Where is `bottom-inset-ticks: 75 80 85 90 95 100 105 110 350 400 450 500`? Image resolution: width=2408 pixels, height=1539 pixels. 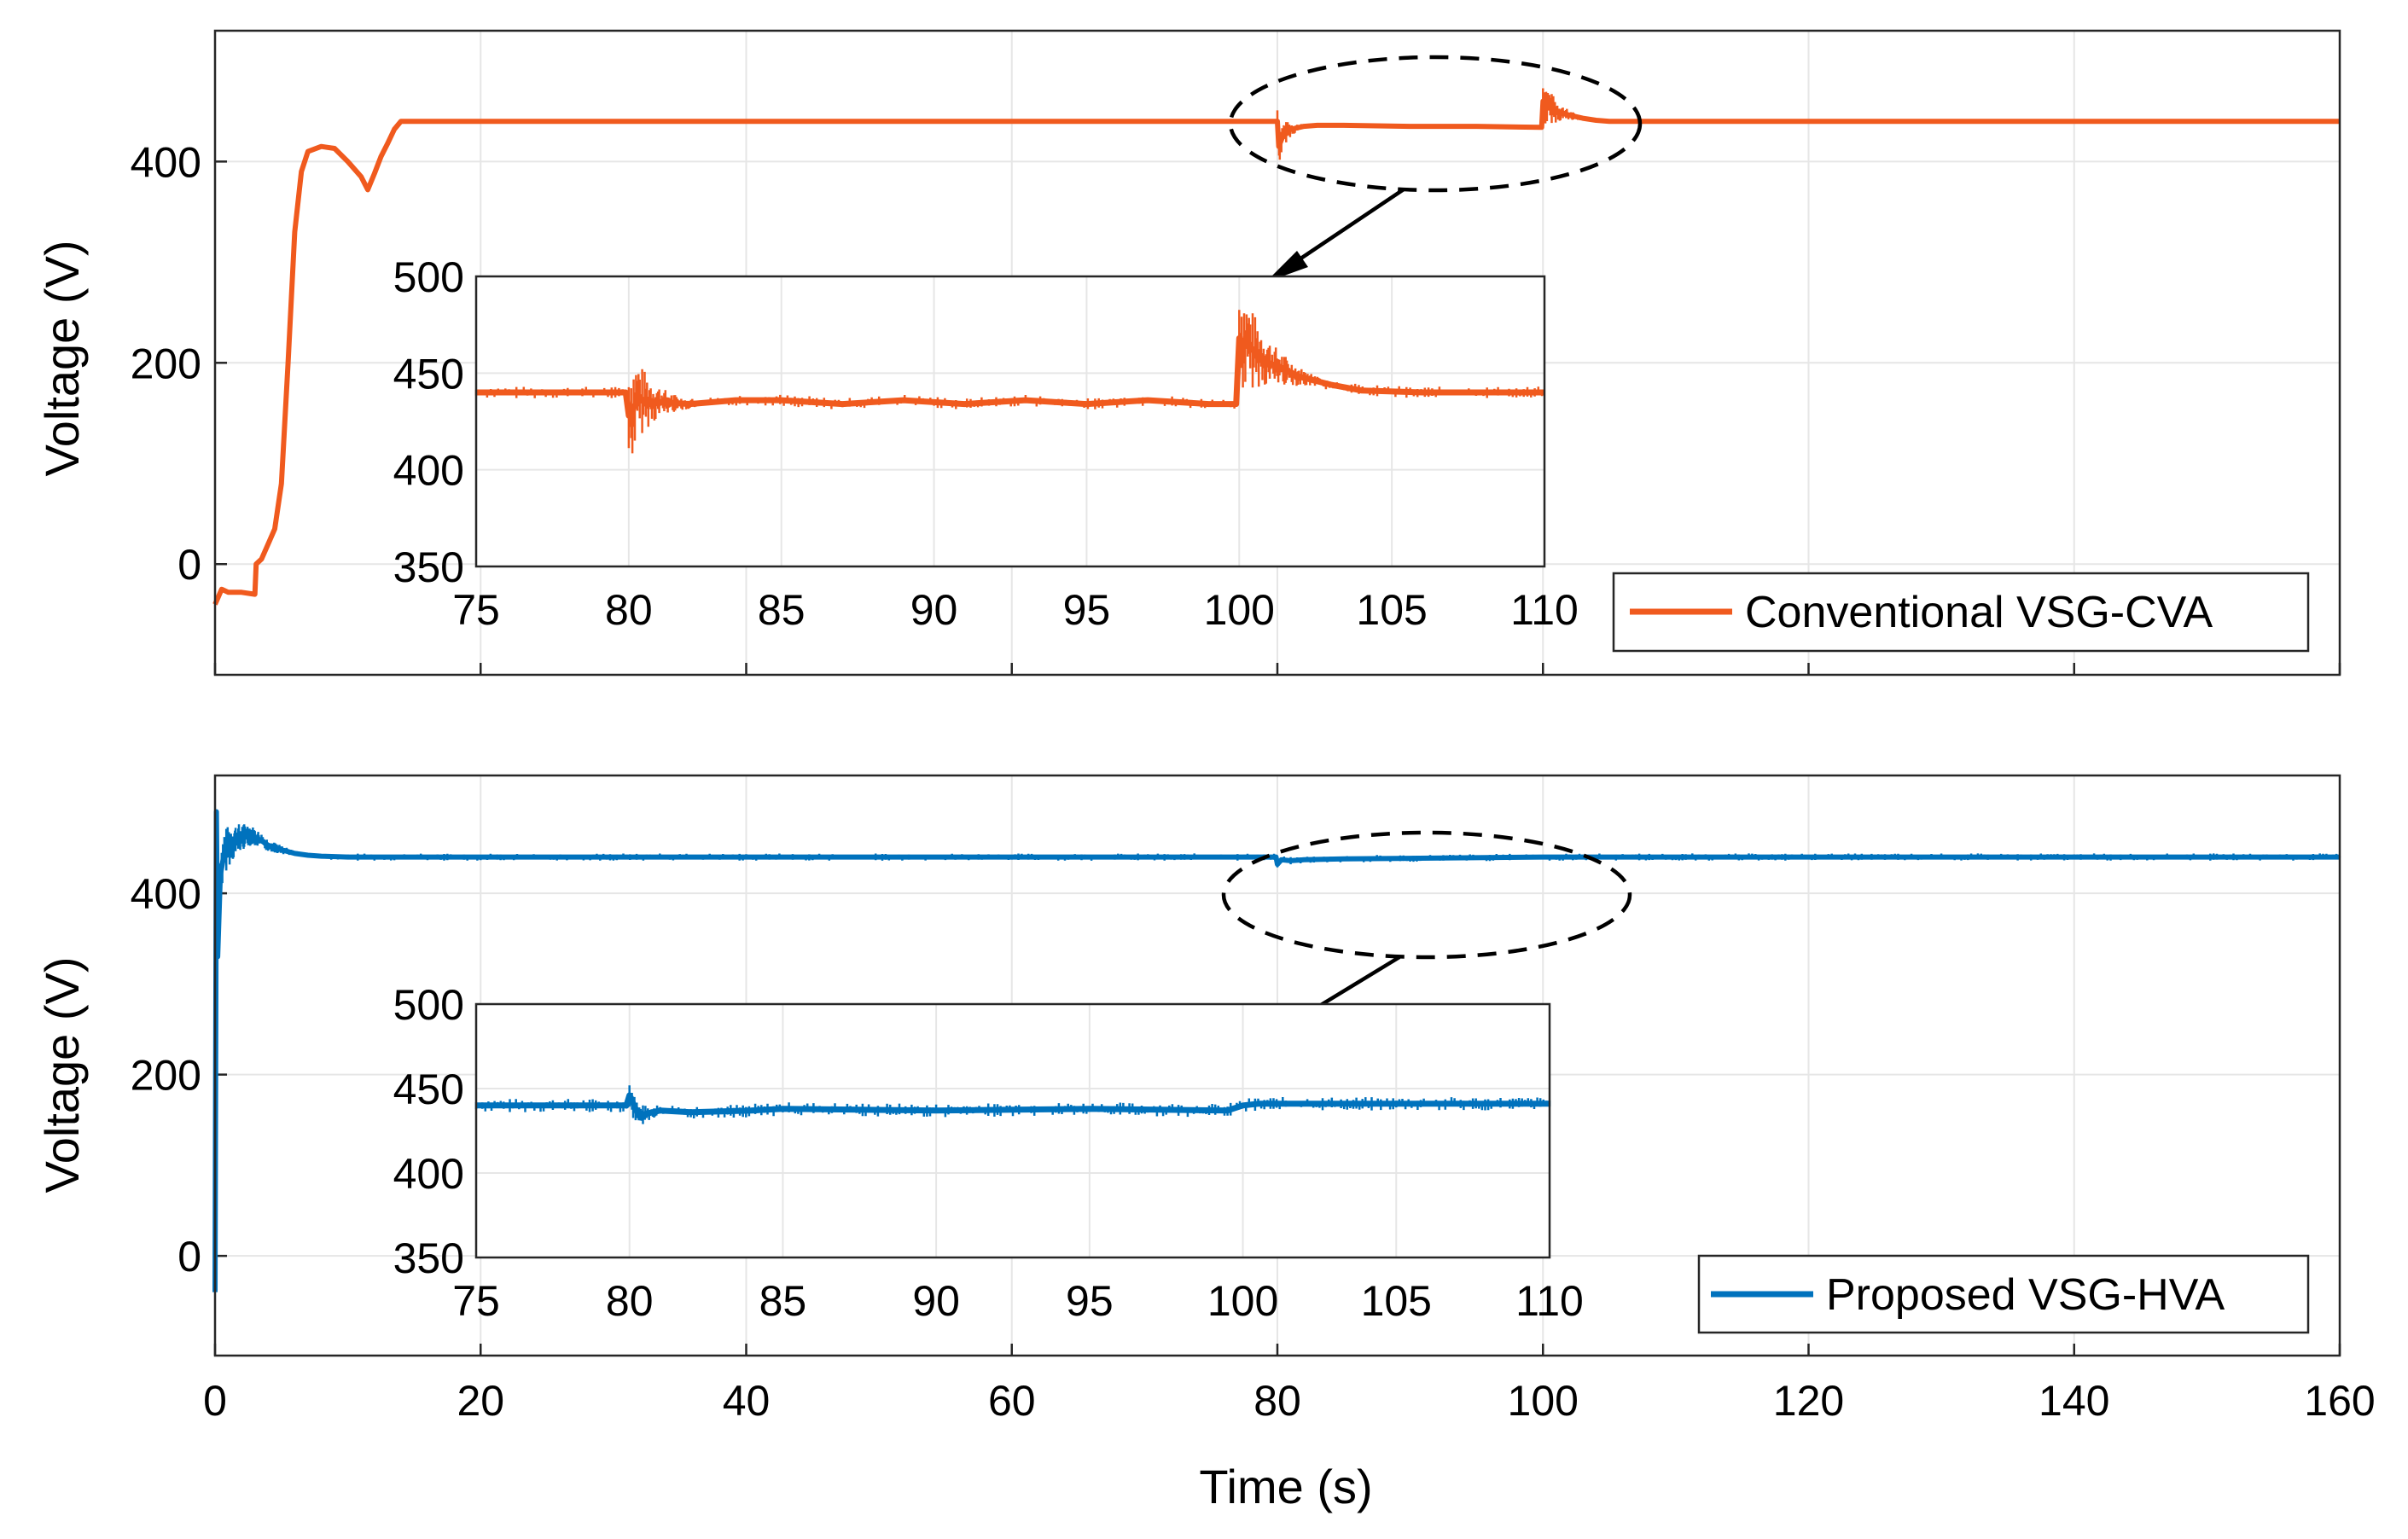
bottom-inset-ticks: 75 80 85 90 95 100 105 110 350 400 450 500 is located at coordinates (989, 1153).